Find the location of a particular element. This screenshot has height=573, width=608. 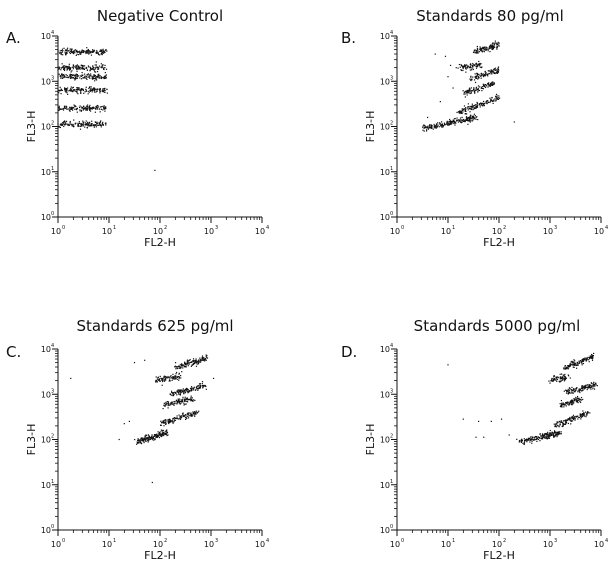

x-tick-label: 10 is located at coordinates (158, 544).